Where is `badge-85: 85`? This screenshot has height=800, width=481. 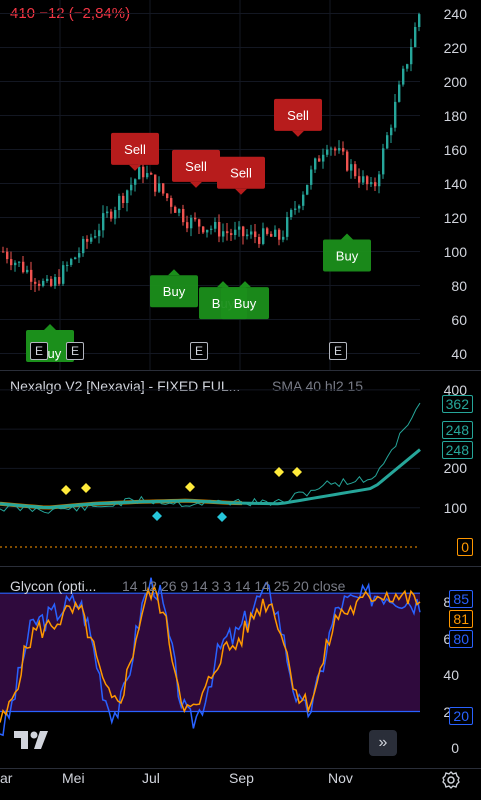 badge-85: 85 is located at coordinates (461, 599).